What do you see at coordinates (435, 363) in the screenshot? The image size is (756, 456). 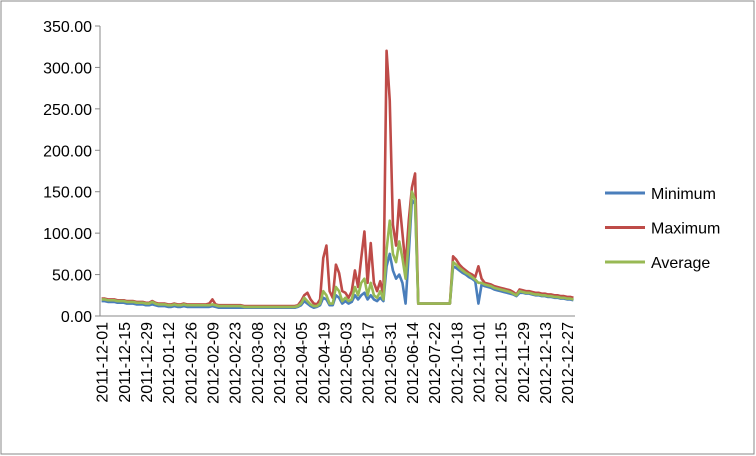 I see `x-tick-label: 2012-07-22` at bounding box center [435, 363].